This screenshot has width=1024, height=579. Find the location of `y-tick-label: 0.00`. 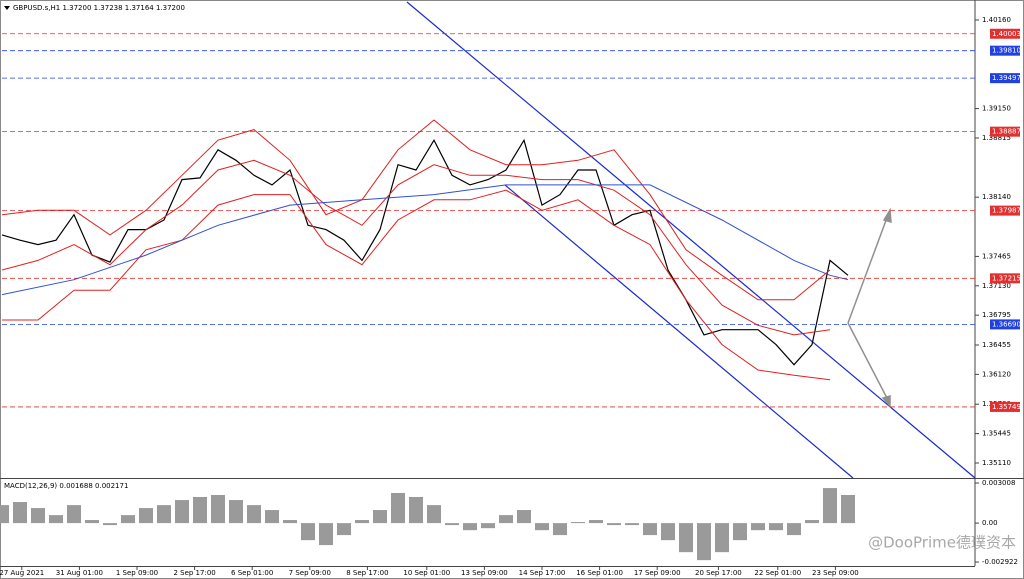

y-tick-label: 0.00 is located at coordinates (990, 523).